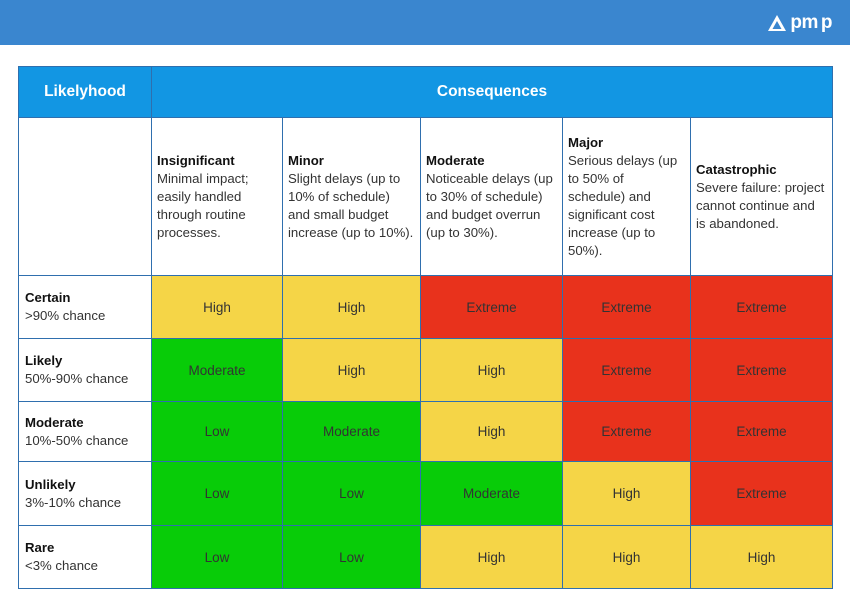 The width and height of the screenshot is (850, 610). What do you see at coordinates (425, 22) in the screenshot?
I see `top-bar: pm p` at bounding box center [425, 22].